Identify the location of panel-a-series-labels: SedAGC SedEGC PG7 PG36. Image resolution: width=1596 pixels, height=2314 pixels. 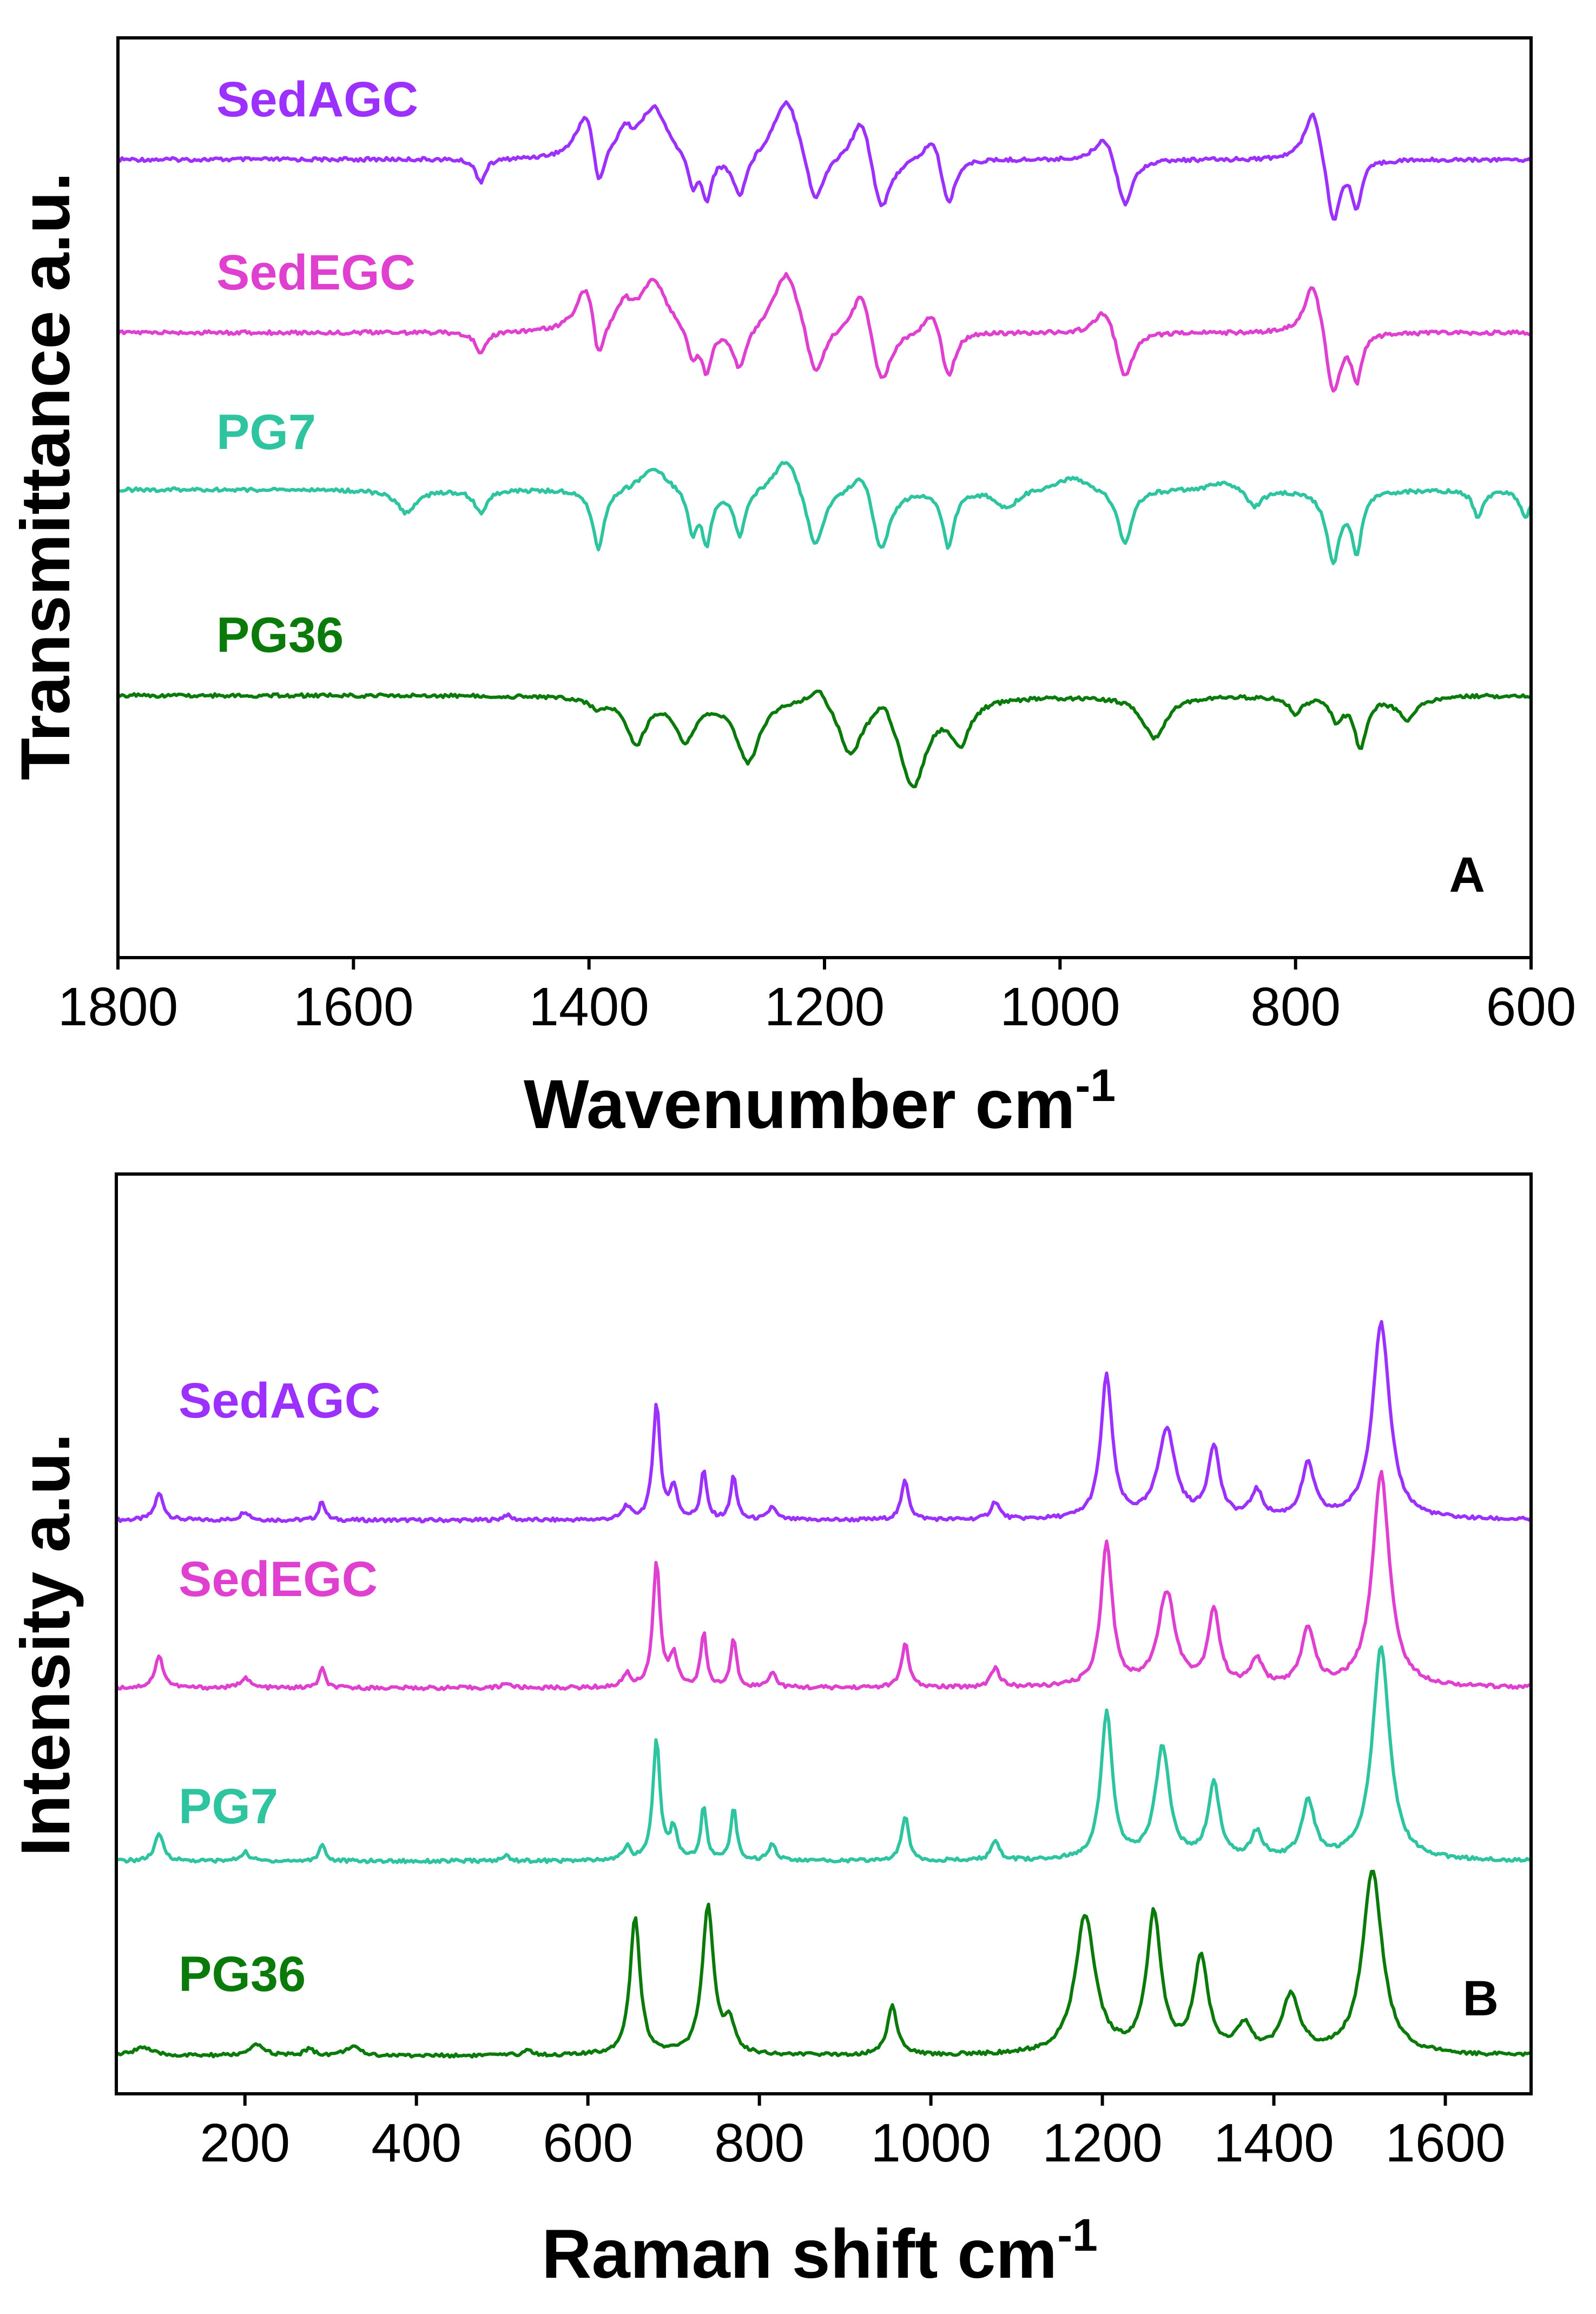
(317, 368).